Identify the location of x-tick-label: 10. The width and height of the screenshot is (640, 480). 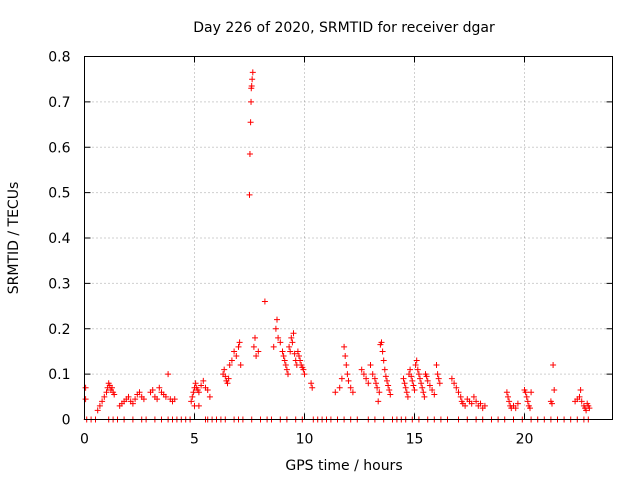
(305, 440).